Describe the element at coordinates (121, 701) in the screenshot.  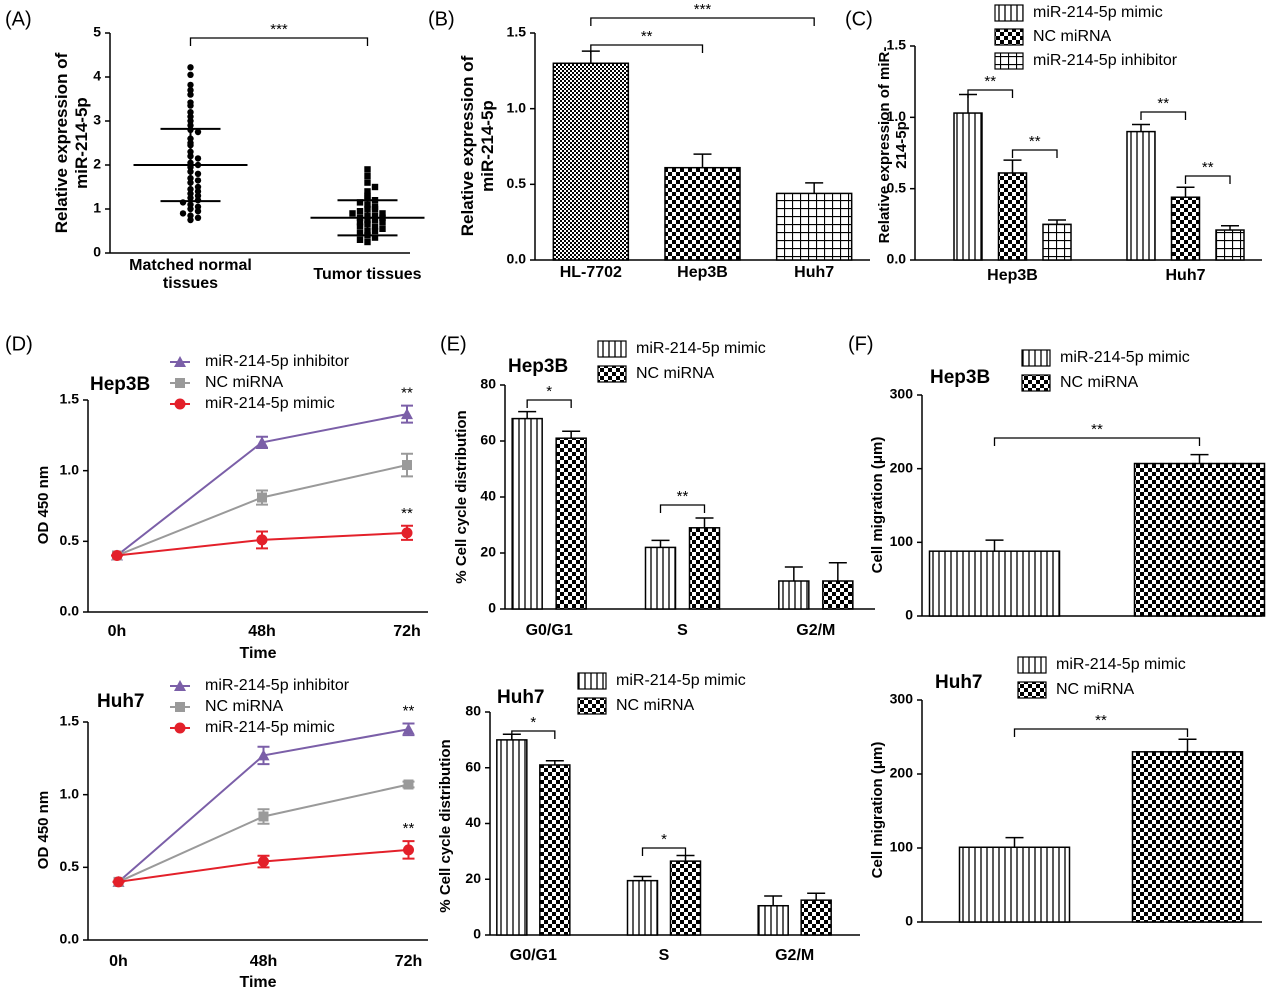
I see `chart-title: Huh7` at that location.